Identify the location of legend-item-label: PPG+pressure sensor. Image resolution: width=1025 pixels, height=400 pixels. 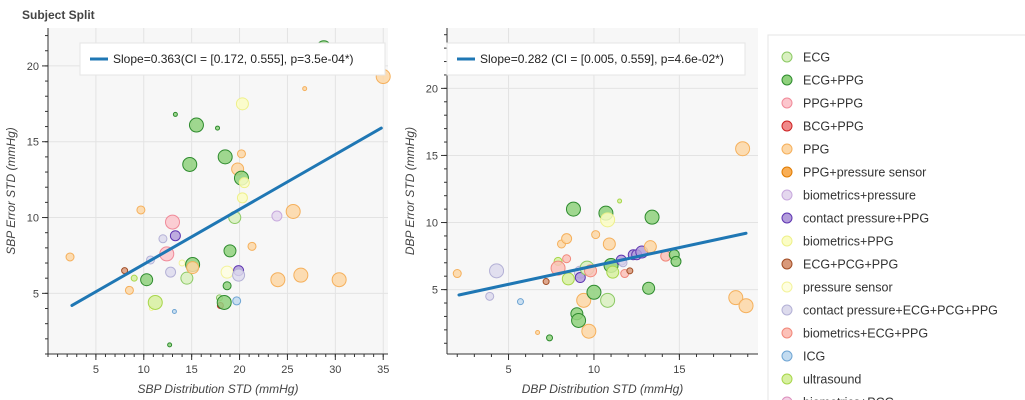
(864, 173).